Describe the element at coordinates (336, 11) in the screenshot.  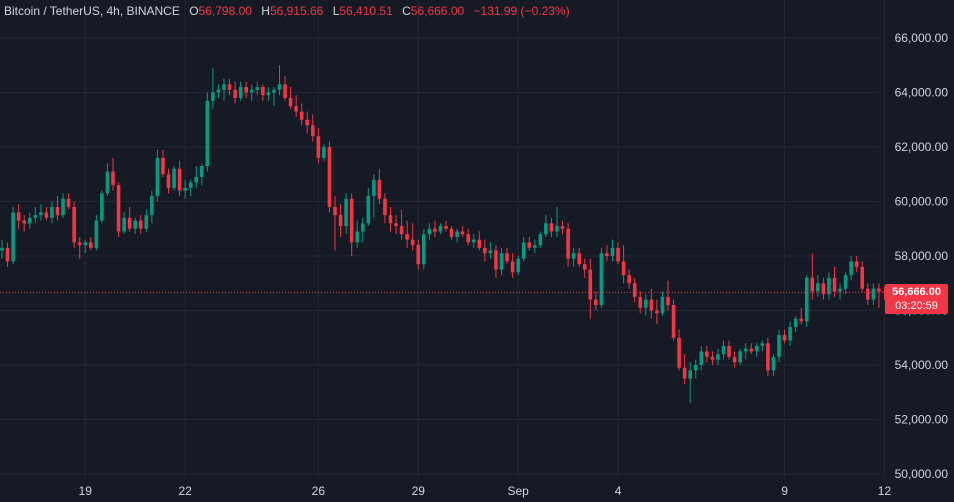
I see `low-label: L` at that location.